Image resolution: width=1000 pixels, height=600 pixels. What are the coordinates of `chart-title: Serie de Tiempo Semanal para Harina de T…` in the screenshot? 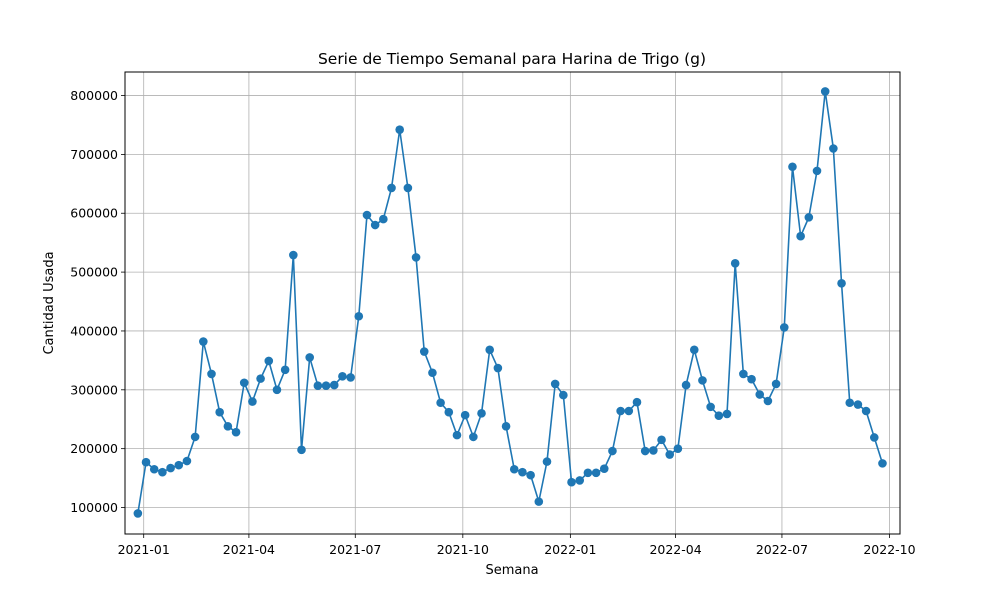 It's located at (512, 59).